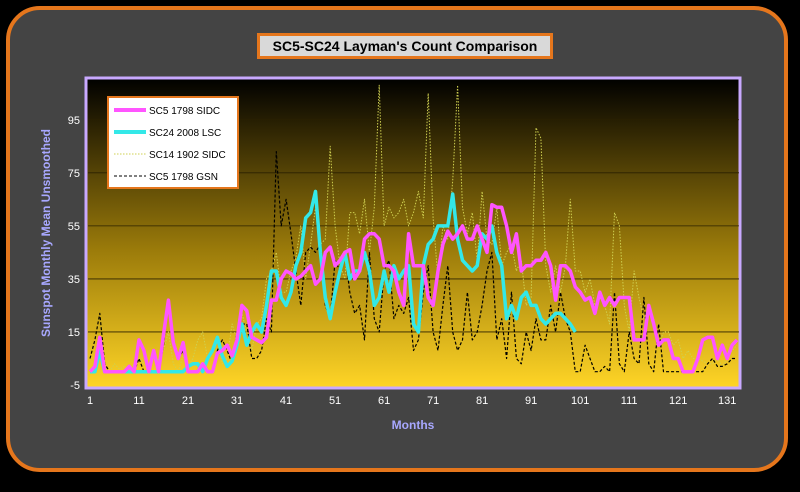  I want to click on x-tick-label: 31, so click(237, 401).